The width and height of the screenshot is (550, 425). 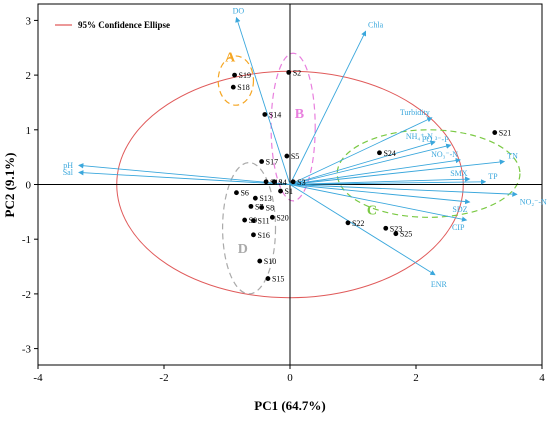 I want to click on point-label-s17: S17, so click(x=272, y=162).